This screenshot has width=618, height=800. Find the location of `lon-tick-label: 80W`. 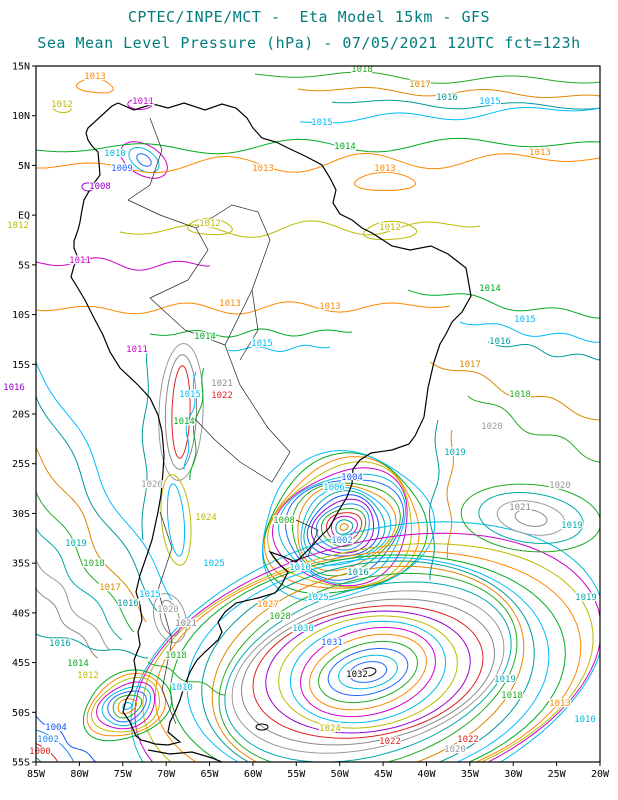

lon-tick-label: 80W is located at coordinates (79, 774).